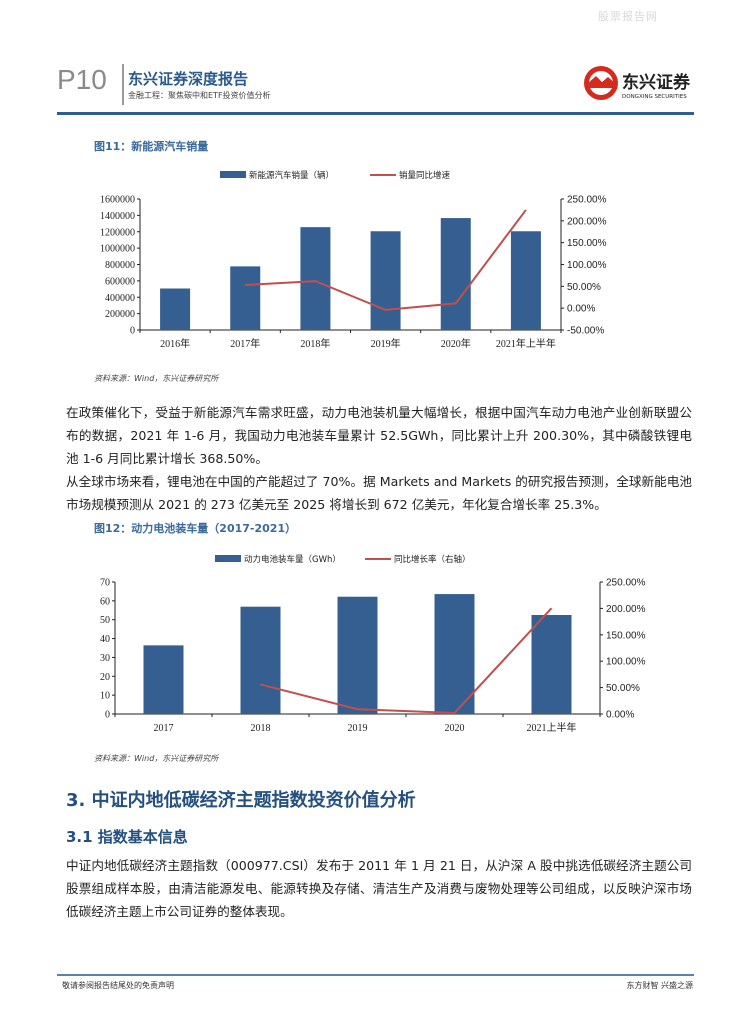 The height and width of the screenshot is (1024, 755). What do you see at coordinates (654, 97) in the screenshot?
I see `logo-sub: DONGXING SECURITIES` at bounding box center [654, 97].